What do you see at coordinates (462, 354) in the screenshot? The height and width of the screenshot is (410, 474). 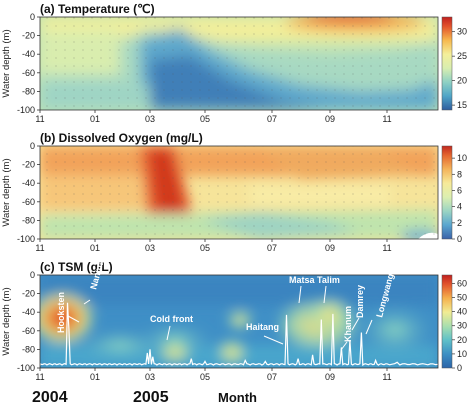 I see `tsm-colorbar-label: 10` at bounding box center [462, 354].